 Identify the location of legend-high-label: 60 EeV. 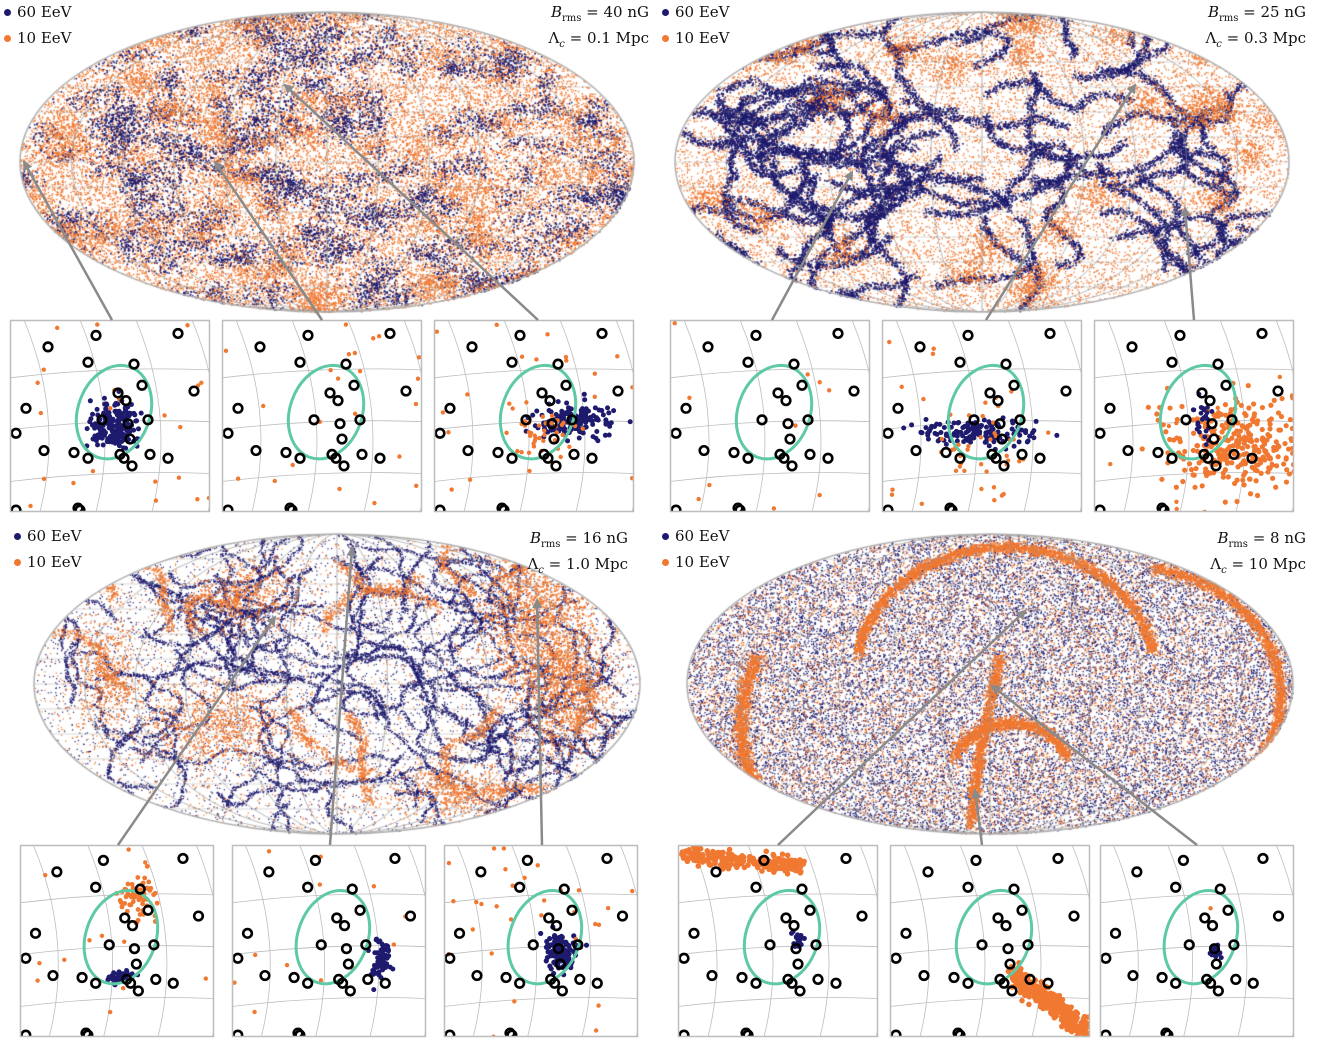
(702, 12).